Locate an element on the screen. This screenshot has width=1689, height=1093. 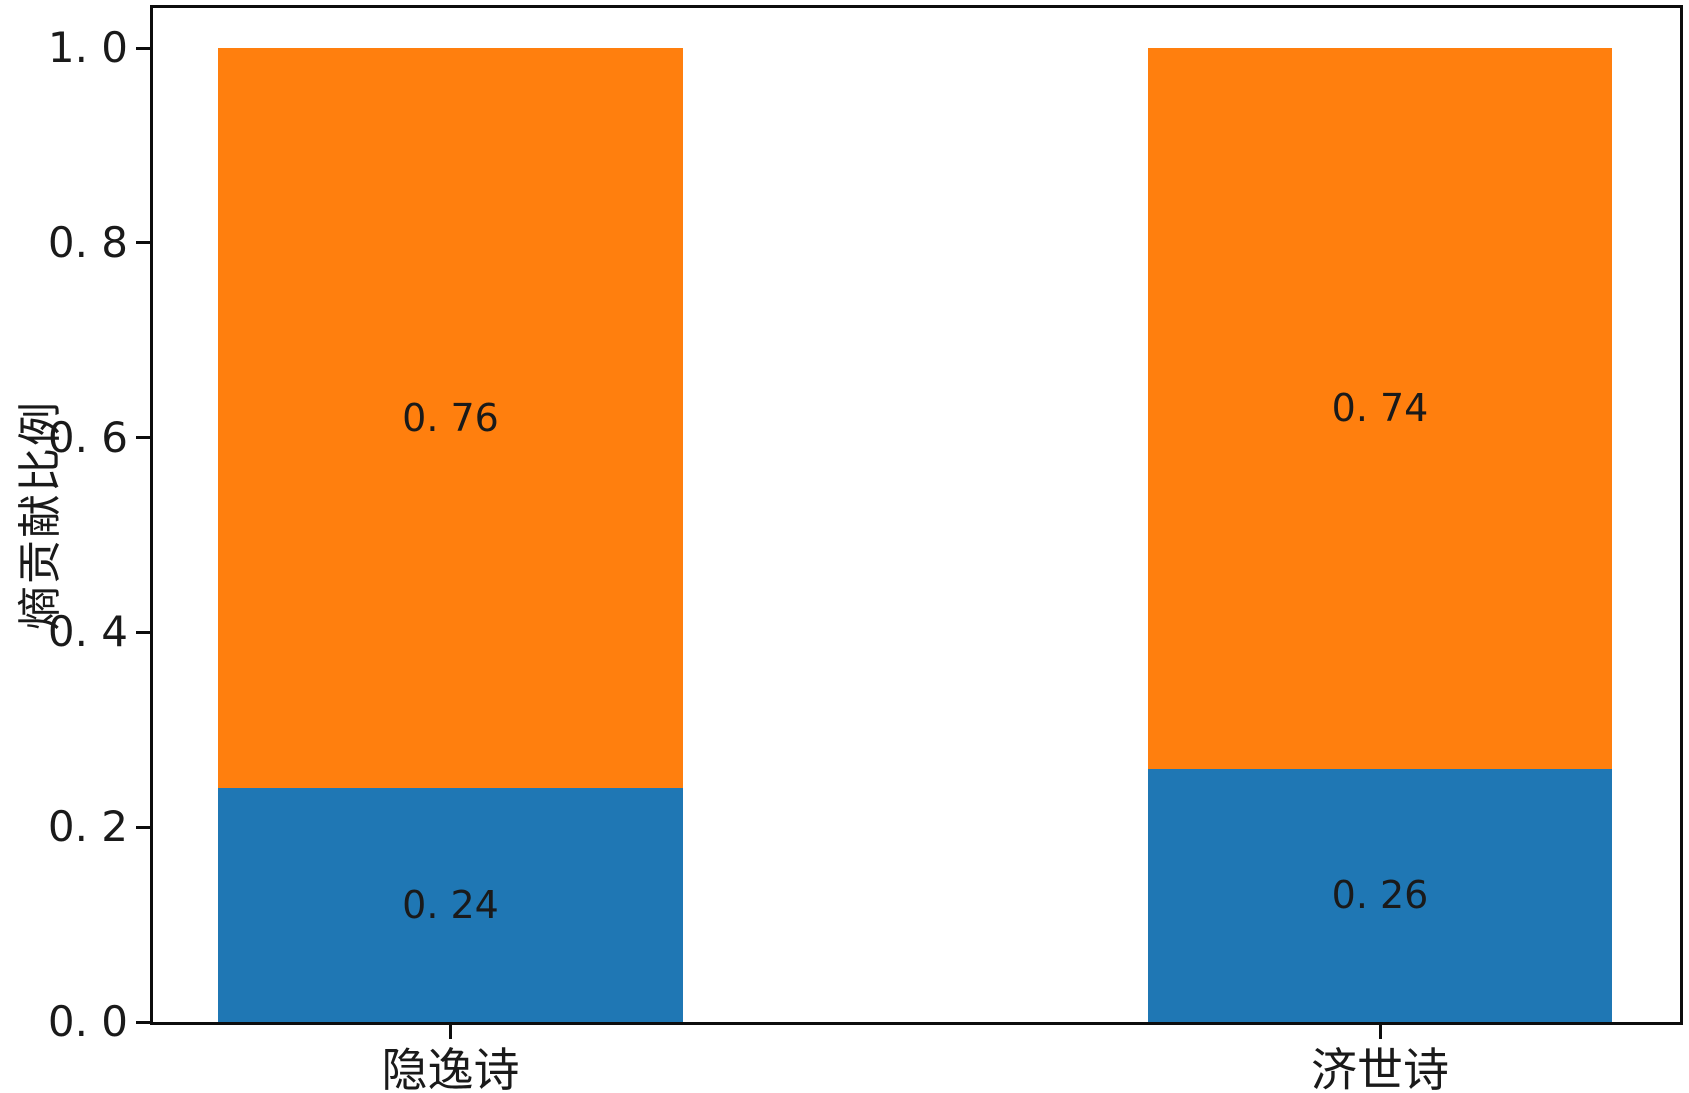
y-tick-label: 1. 0 is located at coordinates (87, 47).